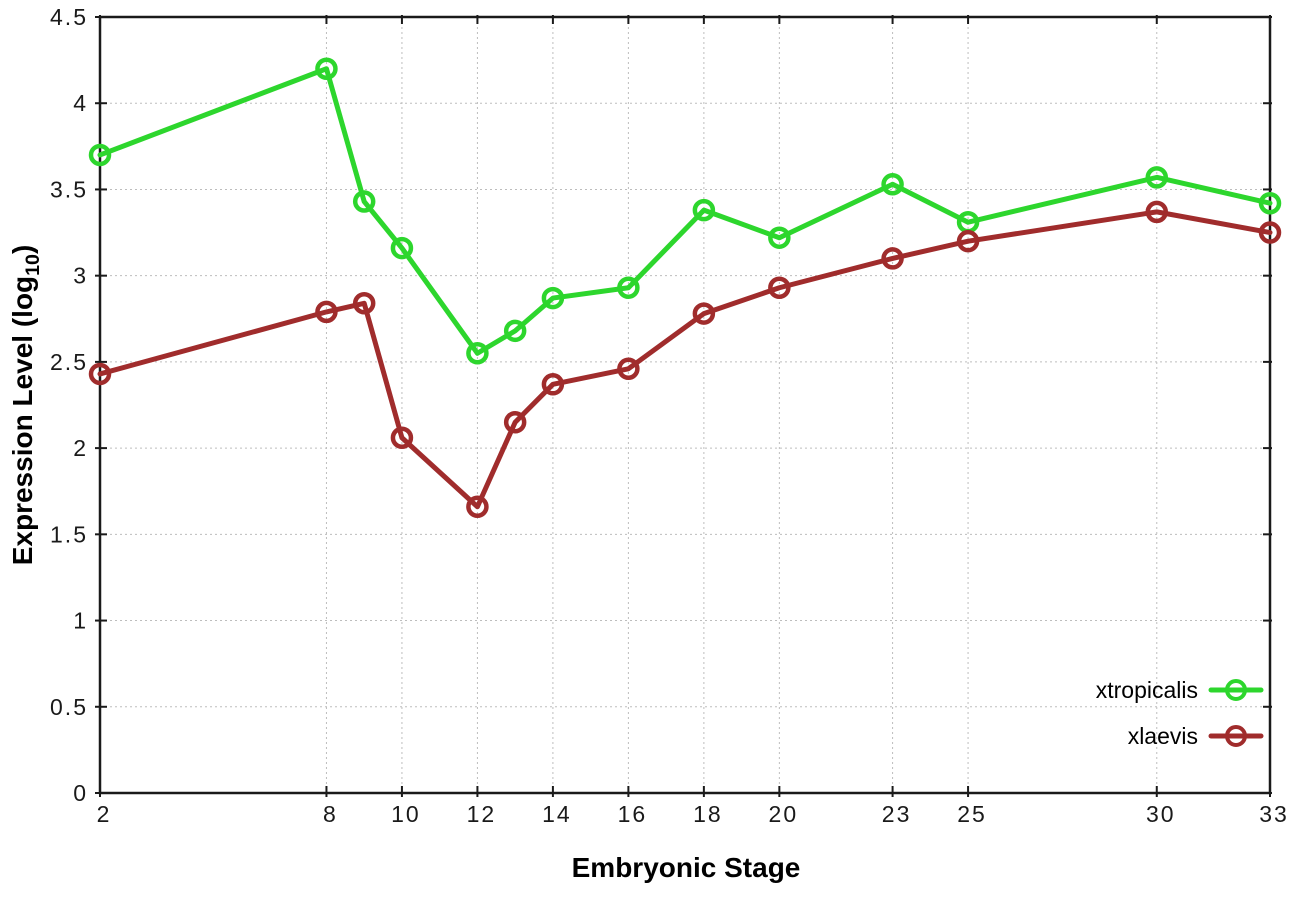  I want to click on legend-item-xlaevis: xlaevis, so click(1180, 736).